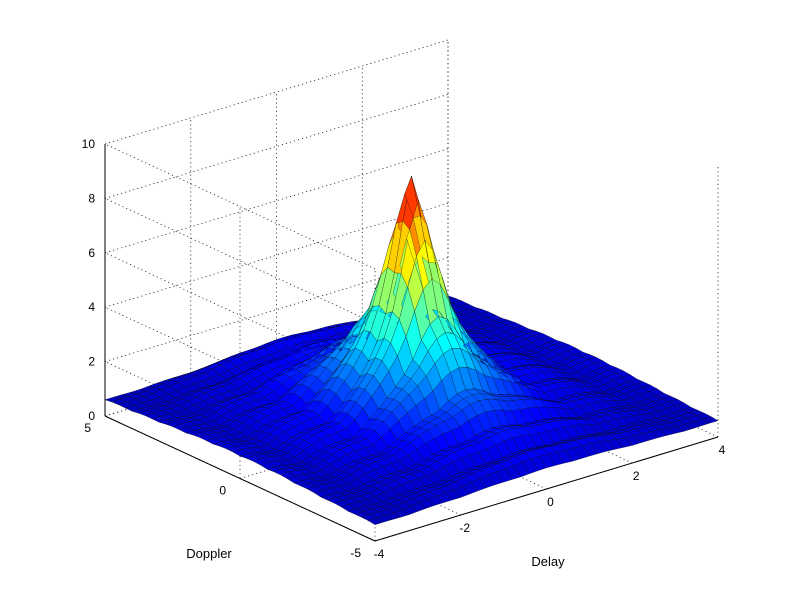 The width and height of the screenshot is (799, 600). What do you see at coordinates (209, 553) in the screenshot?
I see `y-axis-label: Doppler` at bounding box center [209, 553].